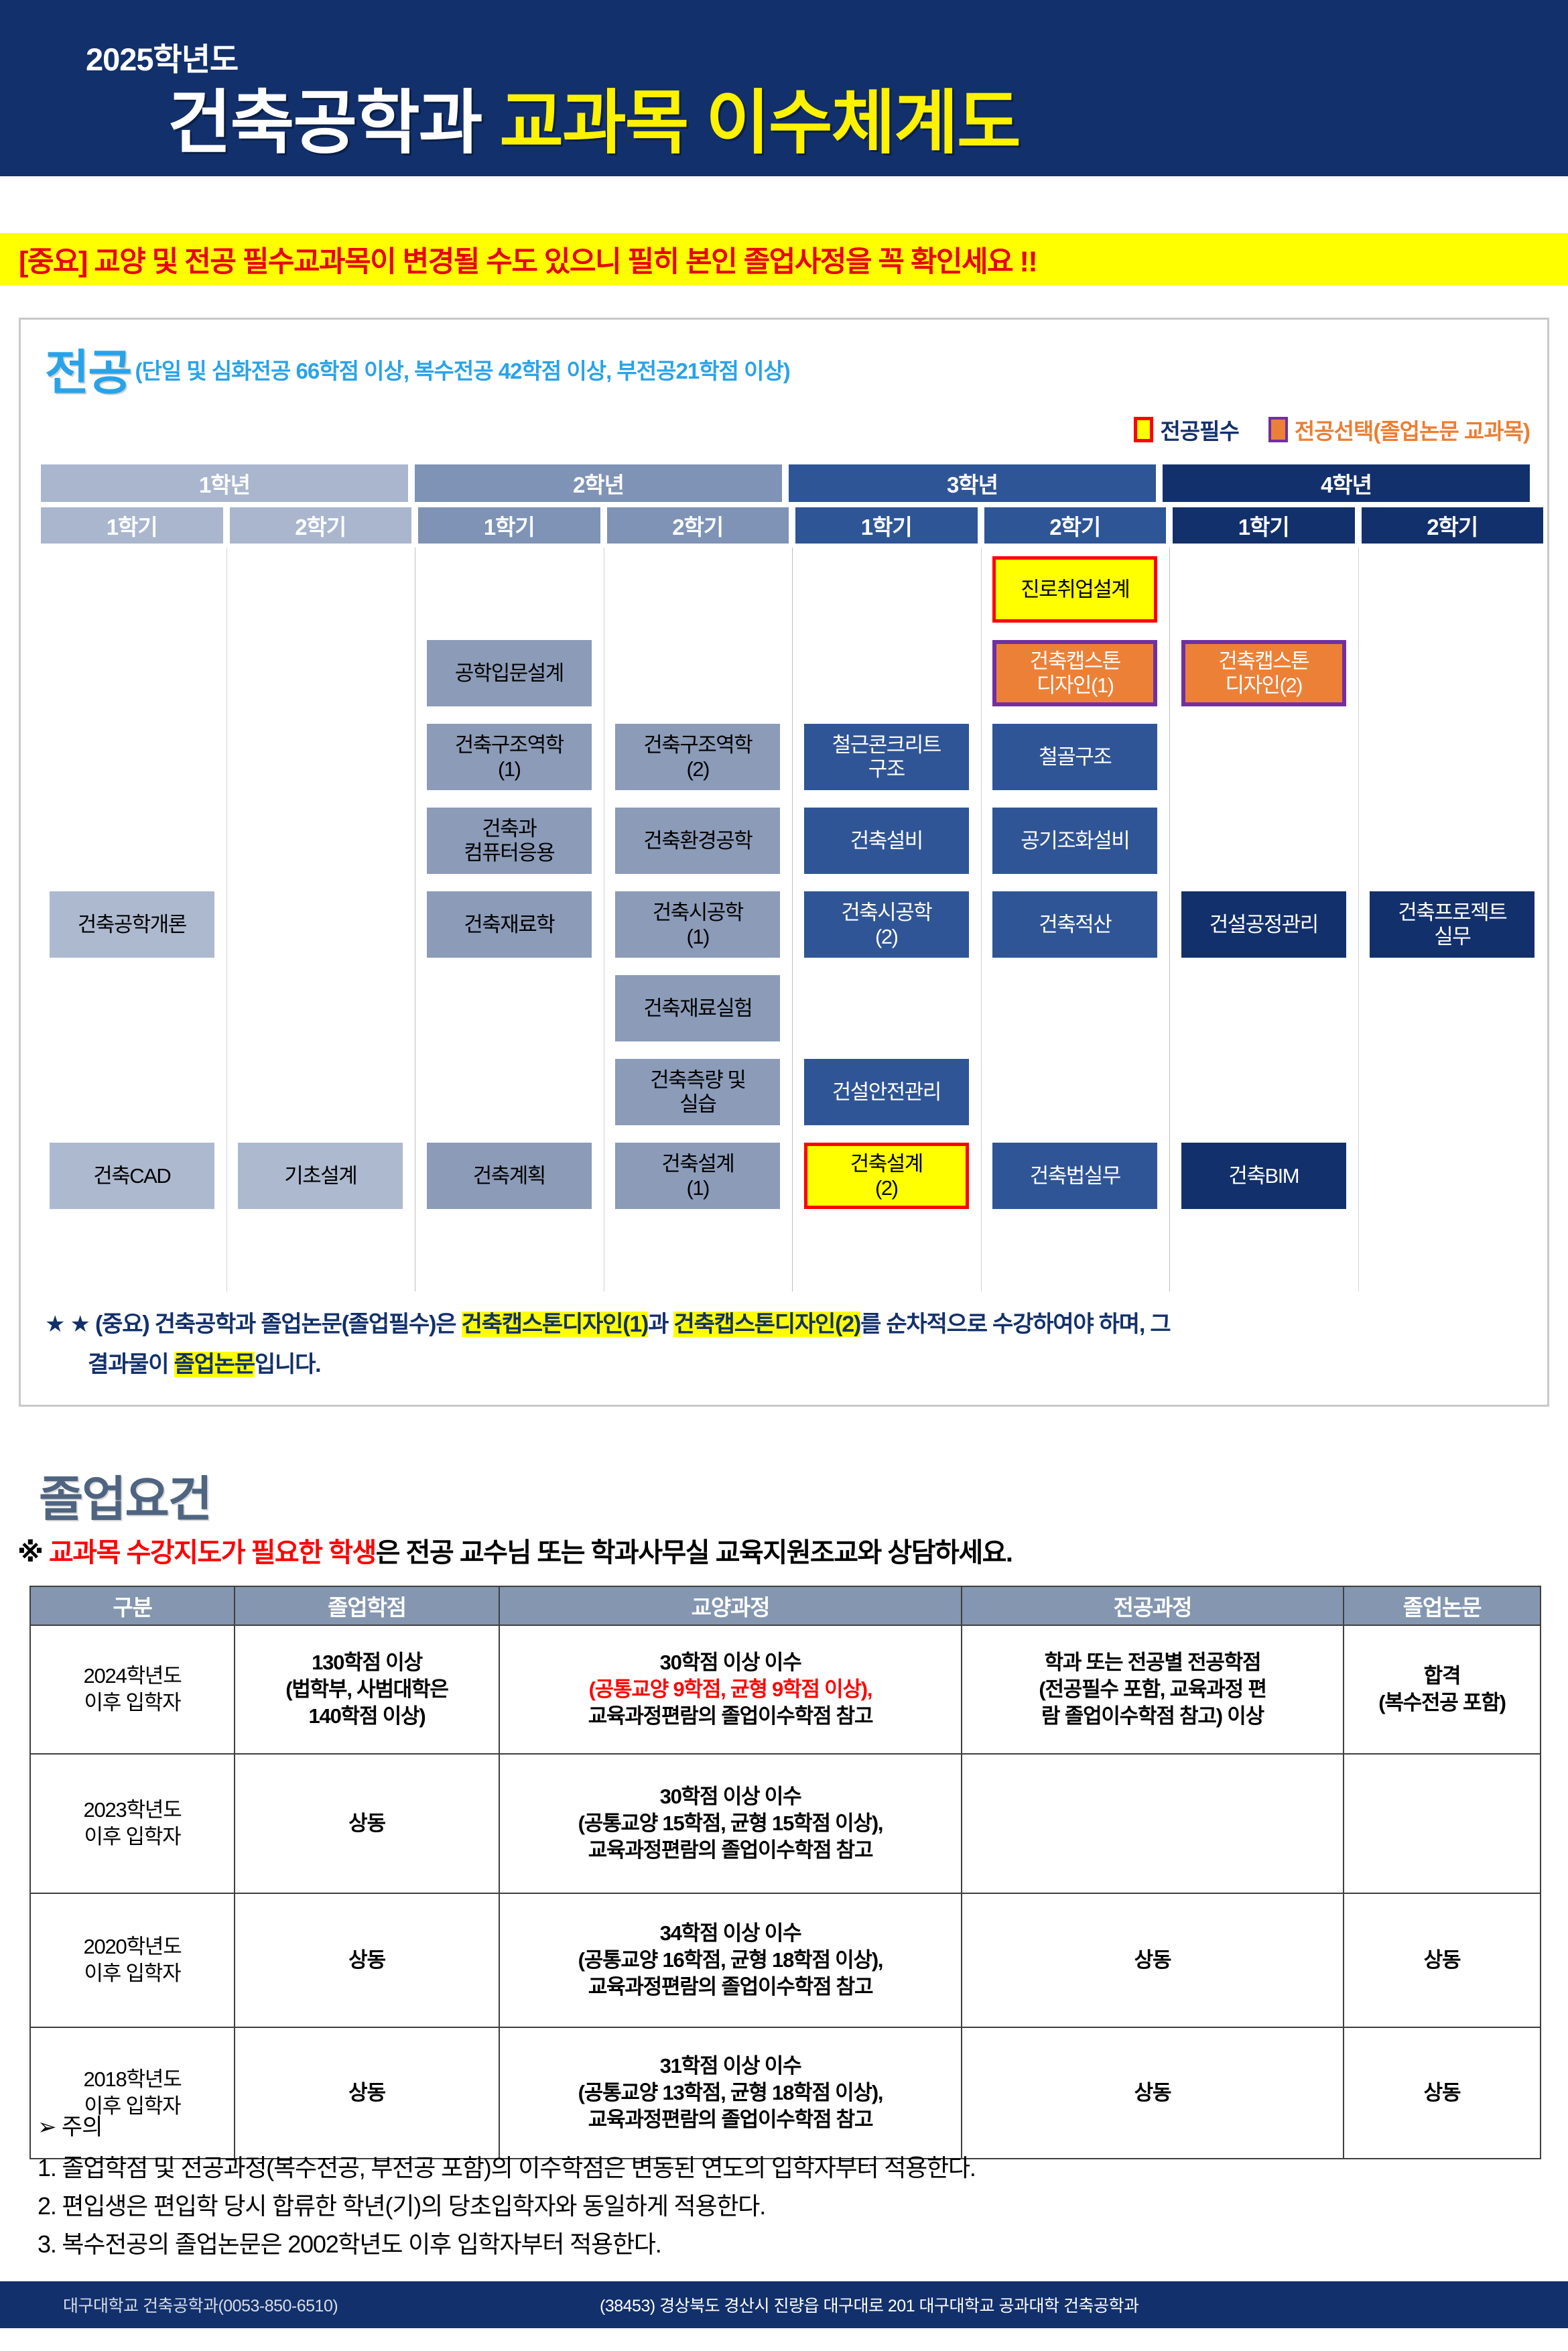  What do you see at coordinates (785, 1365) in the screenshot?
I see `star-note-line-2: 결과물이 졸업논문입니다.` at bounding box center [785, 1365].